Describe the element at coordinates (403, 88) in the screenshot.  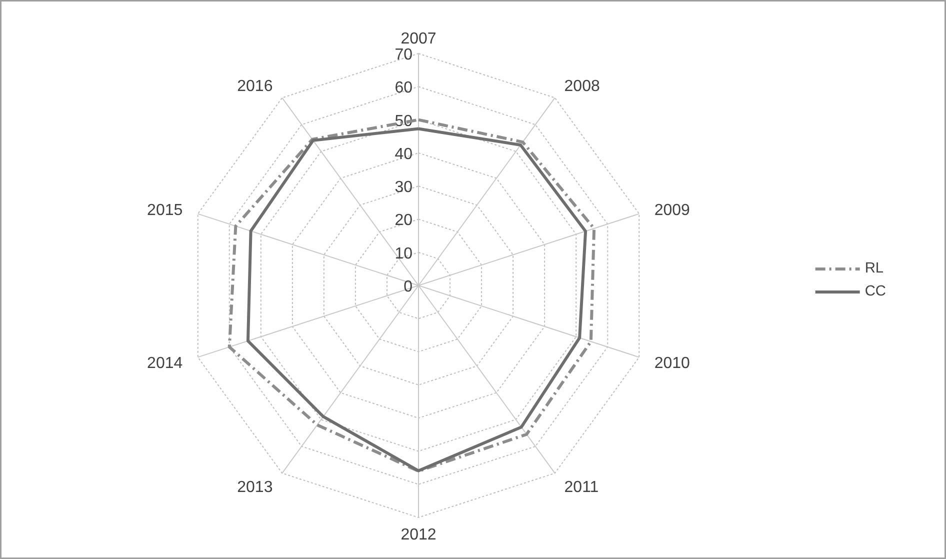
I see `y-tick-label: 60` at that location.